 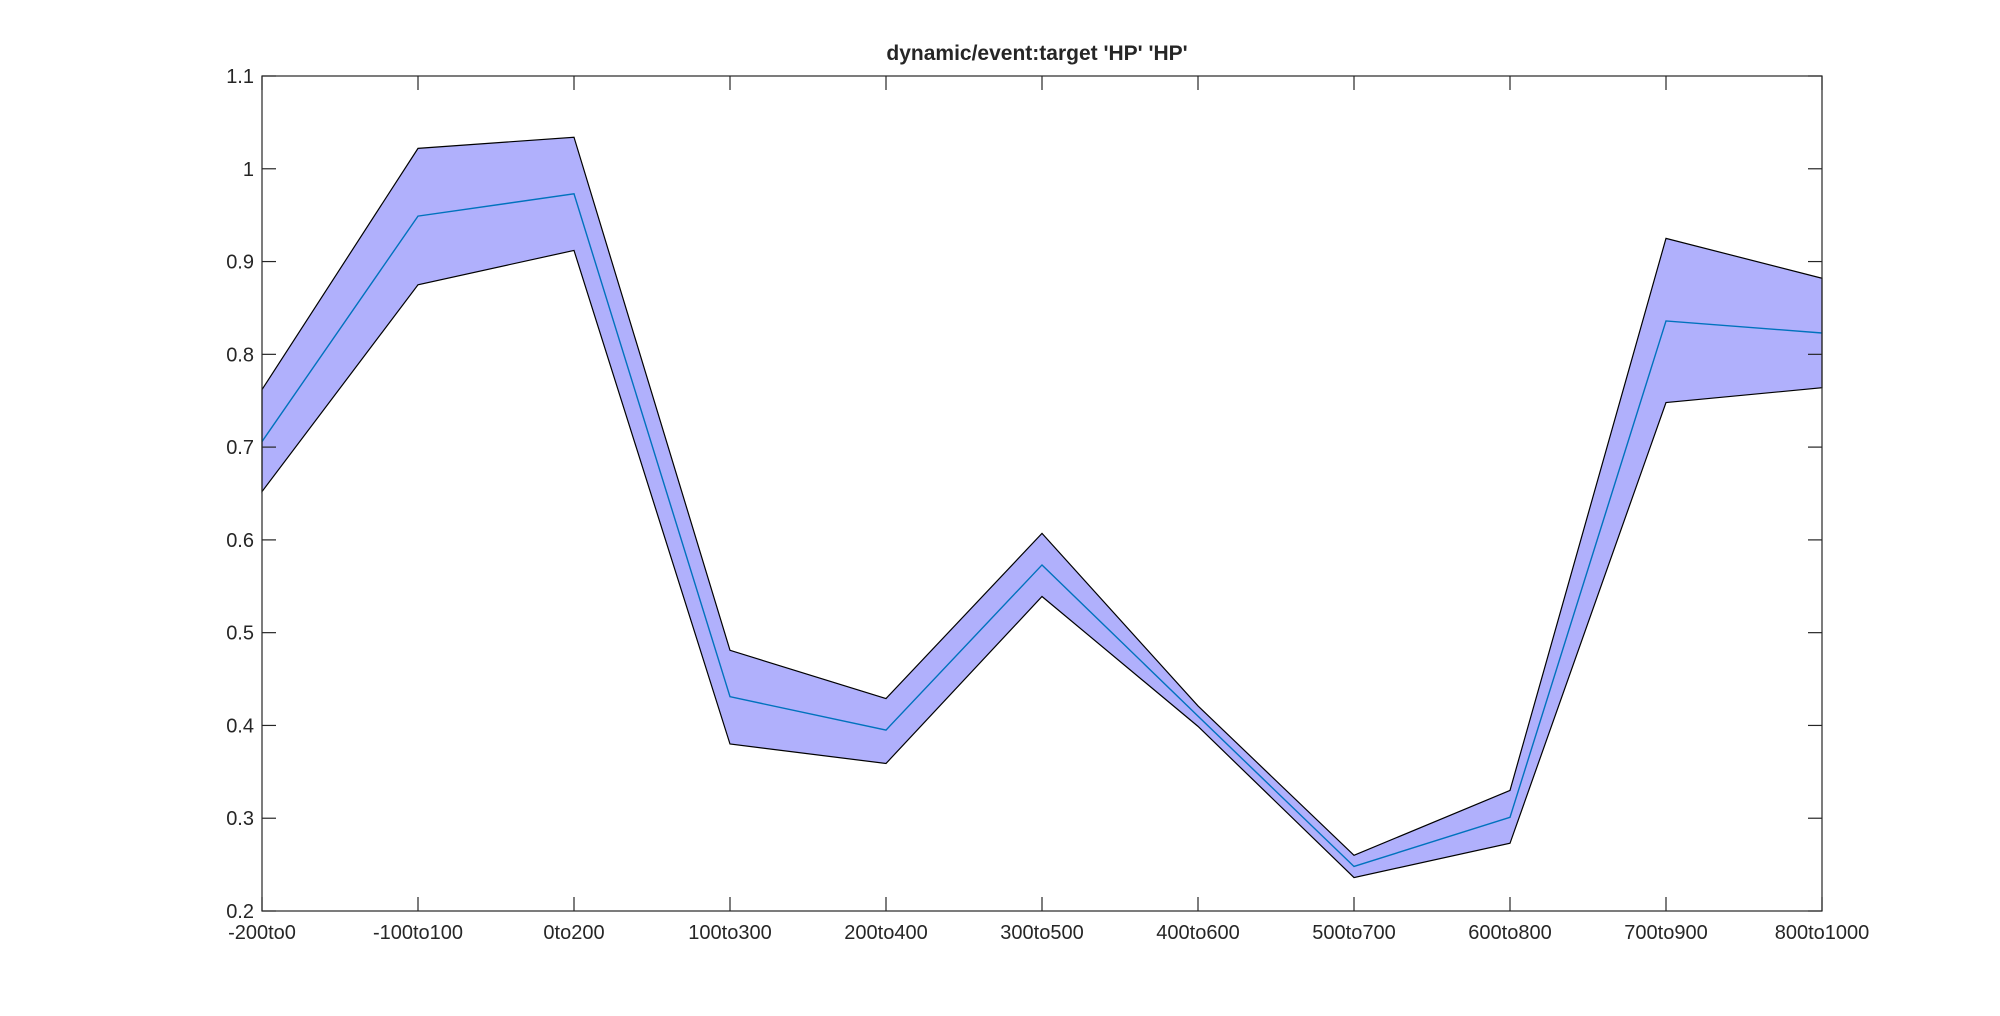 I want to click on y-tick-label: 1.1, so click(x=240, y=77).